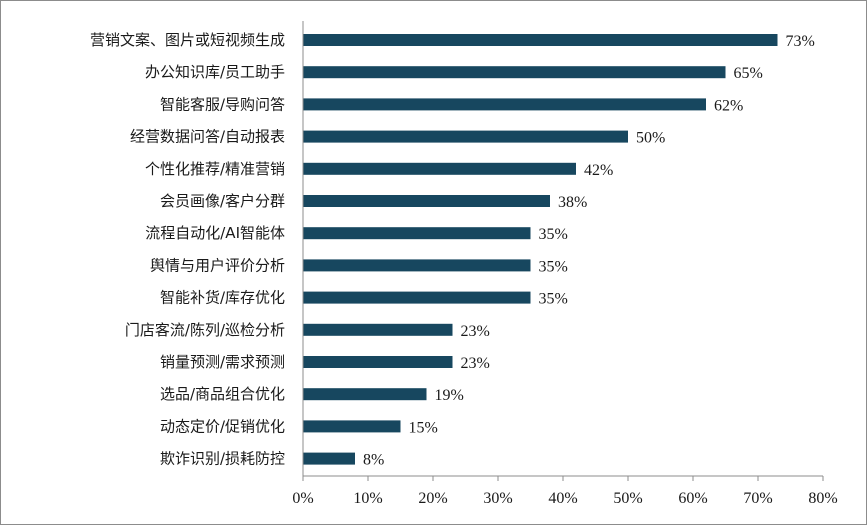 The width and height of the screenshot is (867, 525). What do you see at coordinates (497, 498) in the screenshot?
I see `x-tick-label: 30%` at bounding box center [497, 498].